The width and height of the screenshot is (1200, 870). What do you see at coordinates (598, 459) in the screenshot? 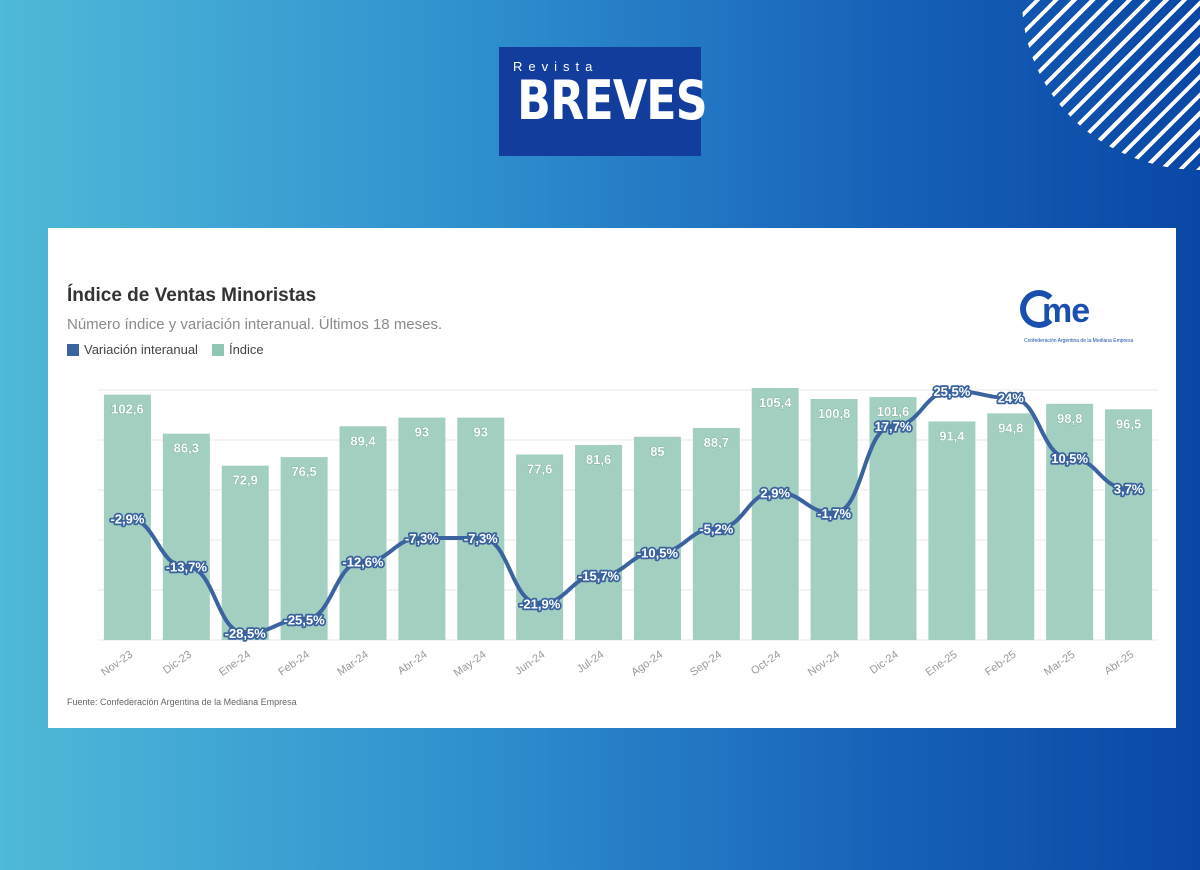
I see `bar-label-Jul-24: 81,6` at bounding box center [598, 459].